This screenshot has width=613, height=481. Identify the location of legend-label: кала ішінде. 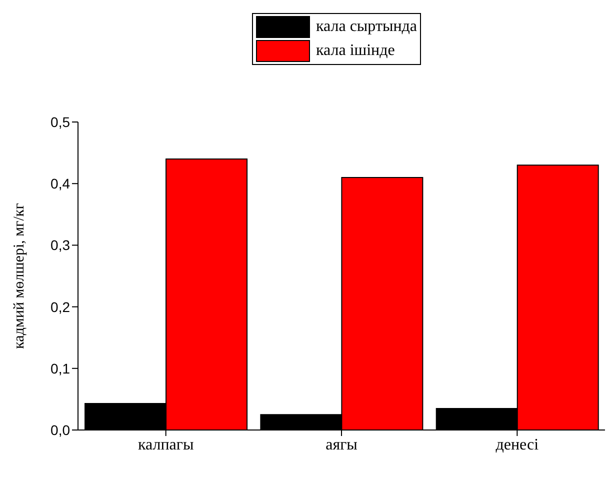
(355, 51).